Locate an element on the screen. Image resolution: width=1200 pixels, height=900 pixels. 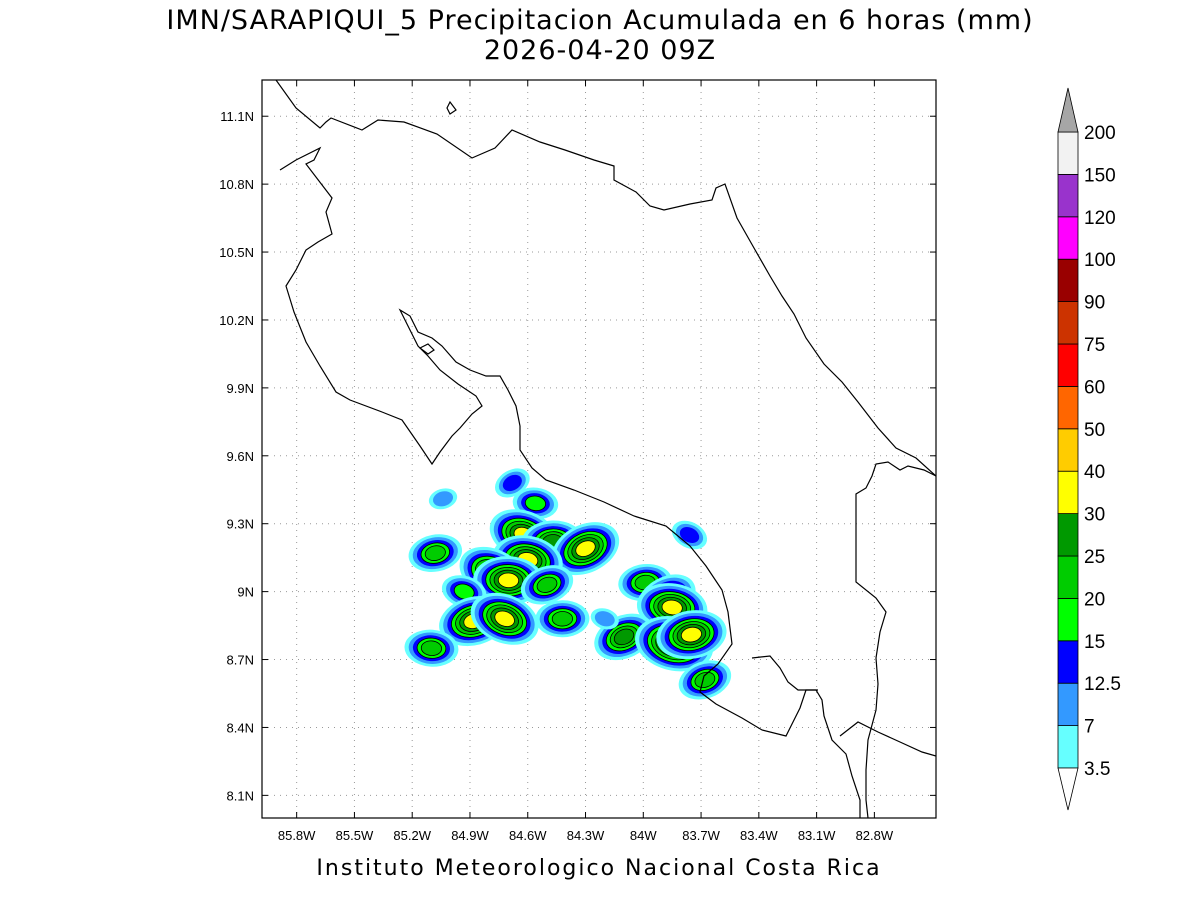
colorbar-label: 60 is located at coordinates (1094, 387).